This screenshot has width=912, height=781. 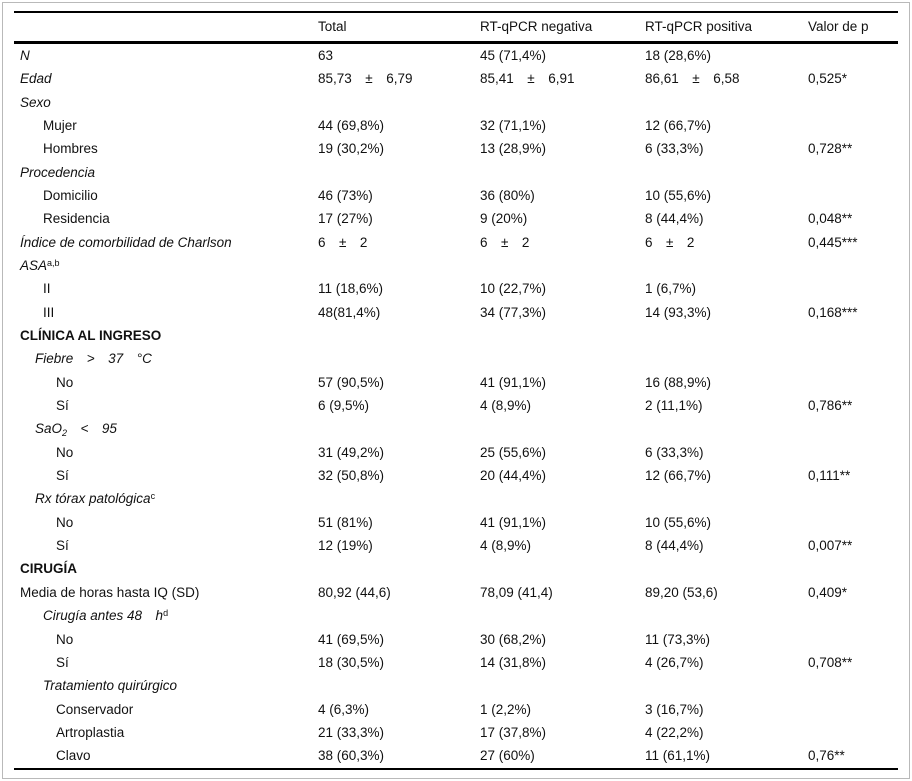 I want to click on table-row: Clavo 38 (60,3%) 27 (60%) 11 (61,1%) 0,76**, so click(x=456, y=755).